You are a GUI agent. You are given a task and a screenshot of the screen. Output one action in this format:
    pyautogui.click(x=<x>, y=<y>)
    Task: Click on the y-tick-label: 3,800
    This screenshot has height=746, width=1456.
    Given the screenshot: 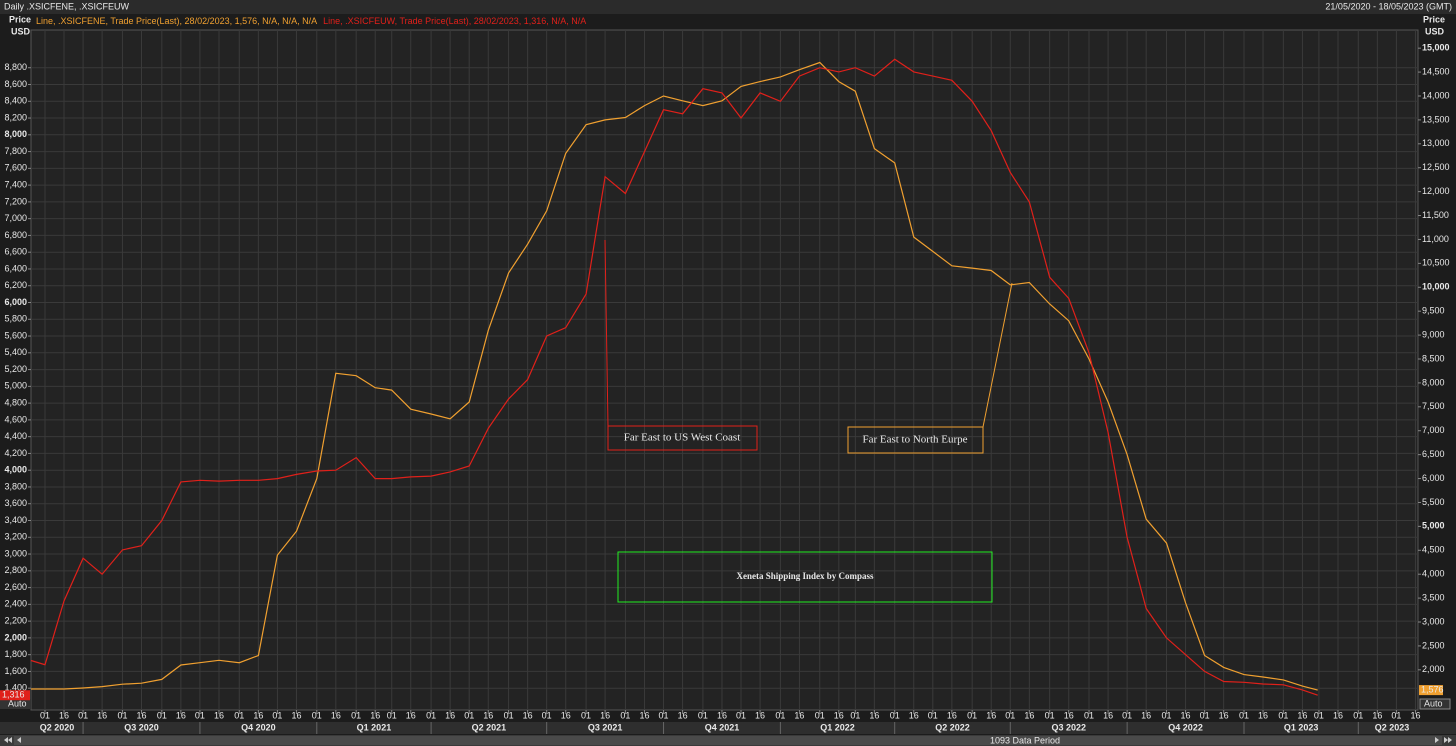 What is the action you would take?
    pyautogui.click(x=15, y=486)
    